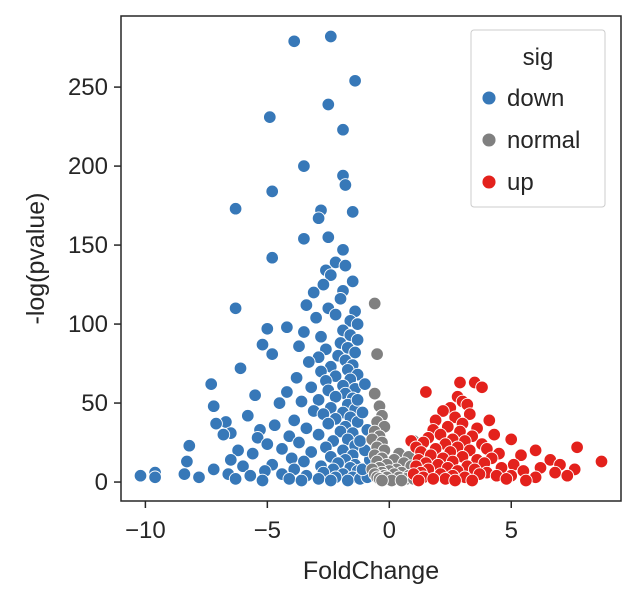 The height and width of the screenshot is (600, 636). What do you see at coordinates (88, 245) in the screenshot?
I see `y-tick-label: 150` at bounding box center [88, 245].